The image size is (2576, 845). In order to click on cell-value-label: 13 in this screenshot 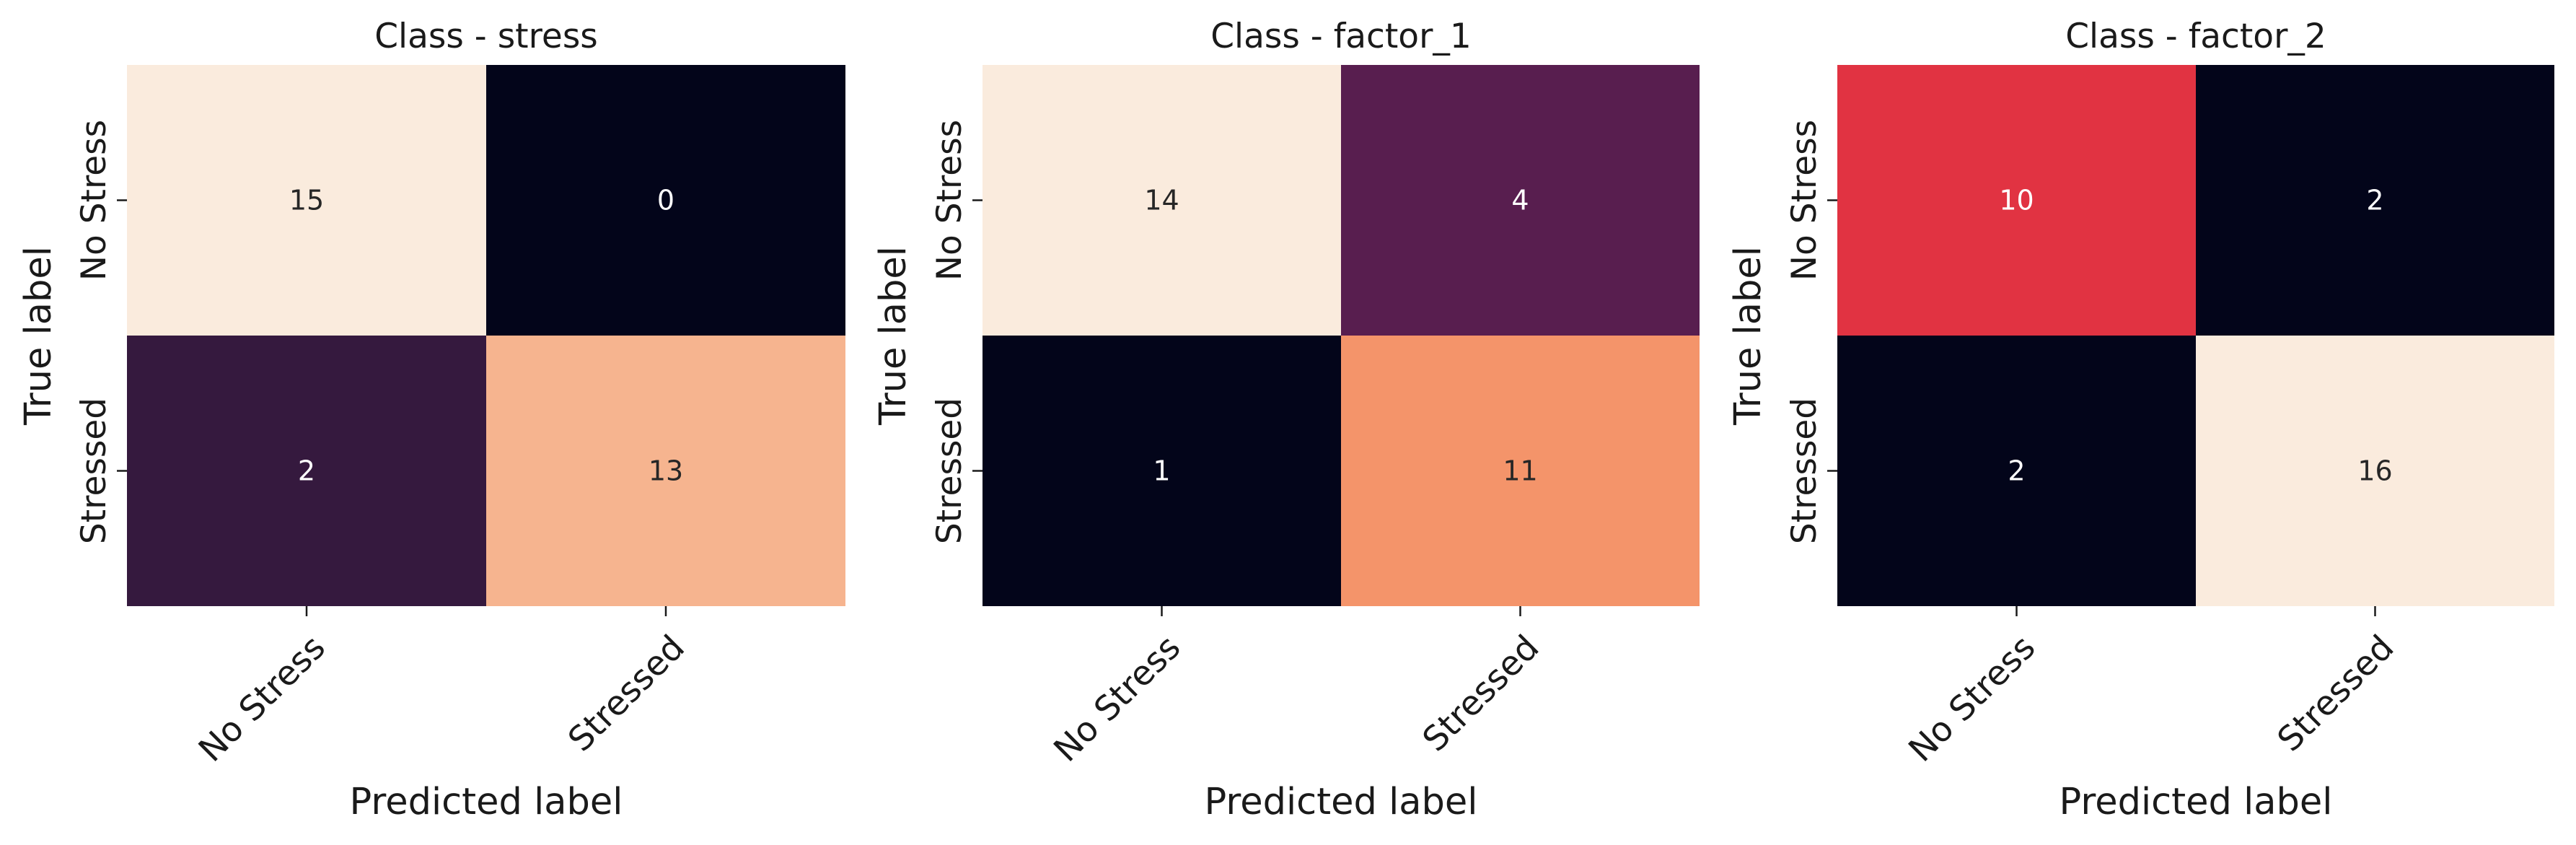, I will do `click(666, 471)`.